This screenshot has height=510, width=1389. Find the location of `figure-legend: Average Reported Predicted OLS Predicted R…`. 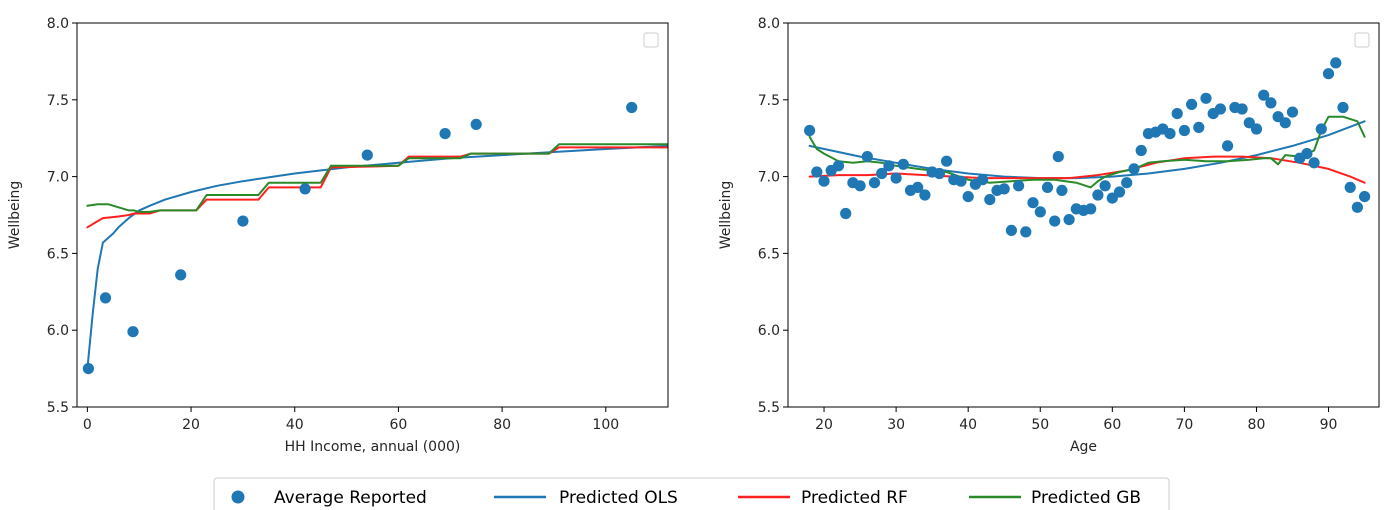

figure-legend: Average Reported Predicted OLS Predicted R… is located at coordinates (691, 493).